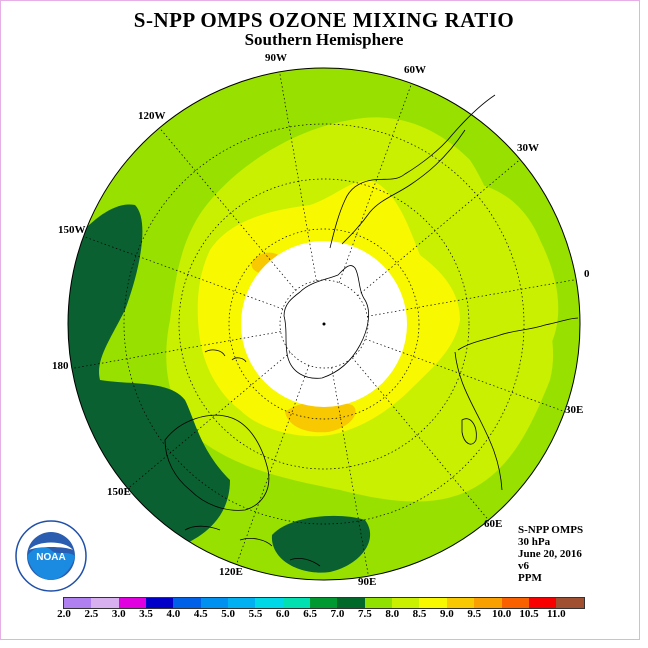 Image resolution: width=648 pixels, height=648 pixels. What do you see at coordinates (231, 572) in the screenshot?
I see `lon-label-120e: 120E` at bounding box center [231, 572].